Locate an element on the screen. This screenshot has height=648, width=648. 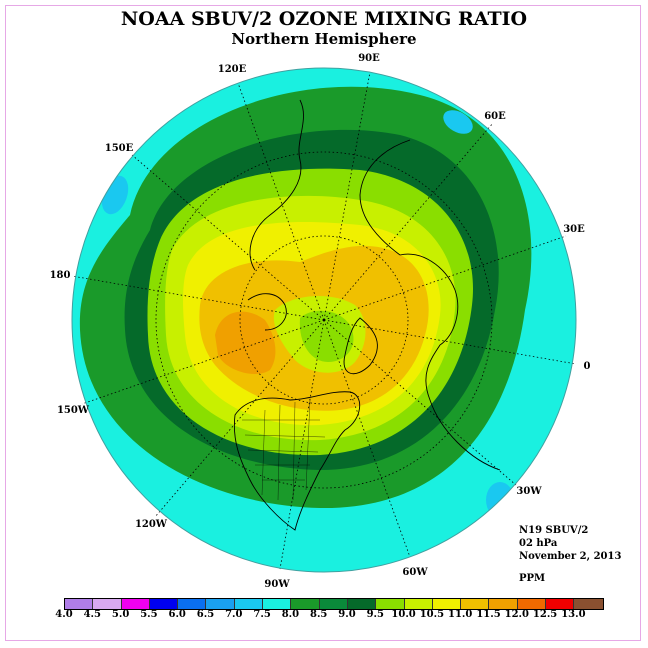
latitude-circle-60n is located at coordinates (324, 320).